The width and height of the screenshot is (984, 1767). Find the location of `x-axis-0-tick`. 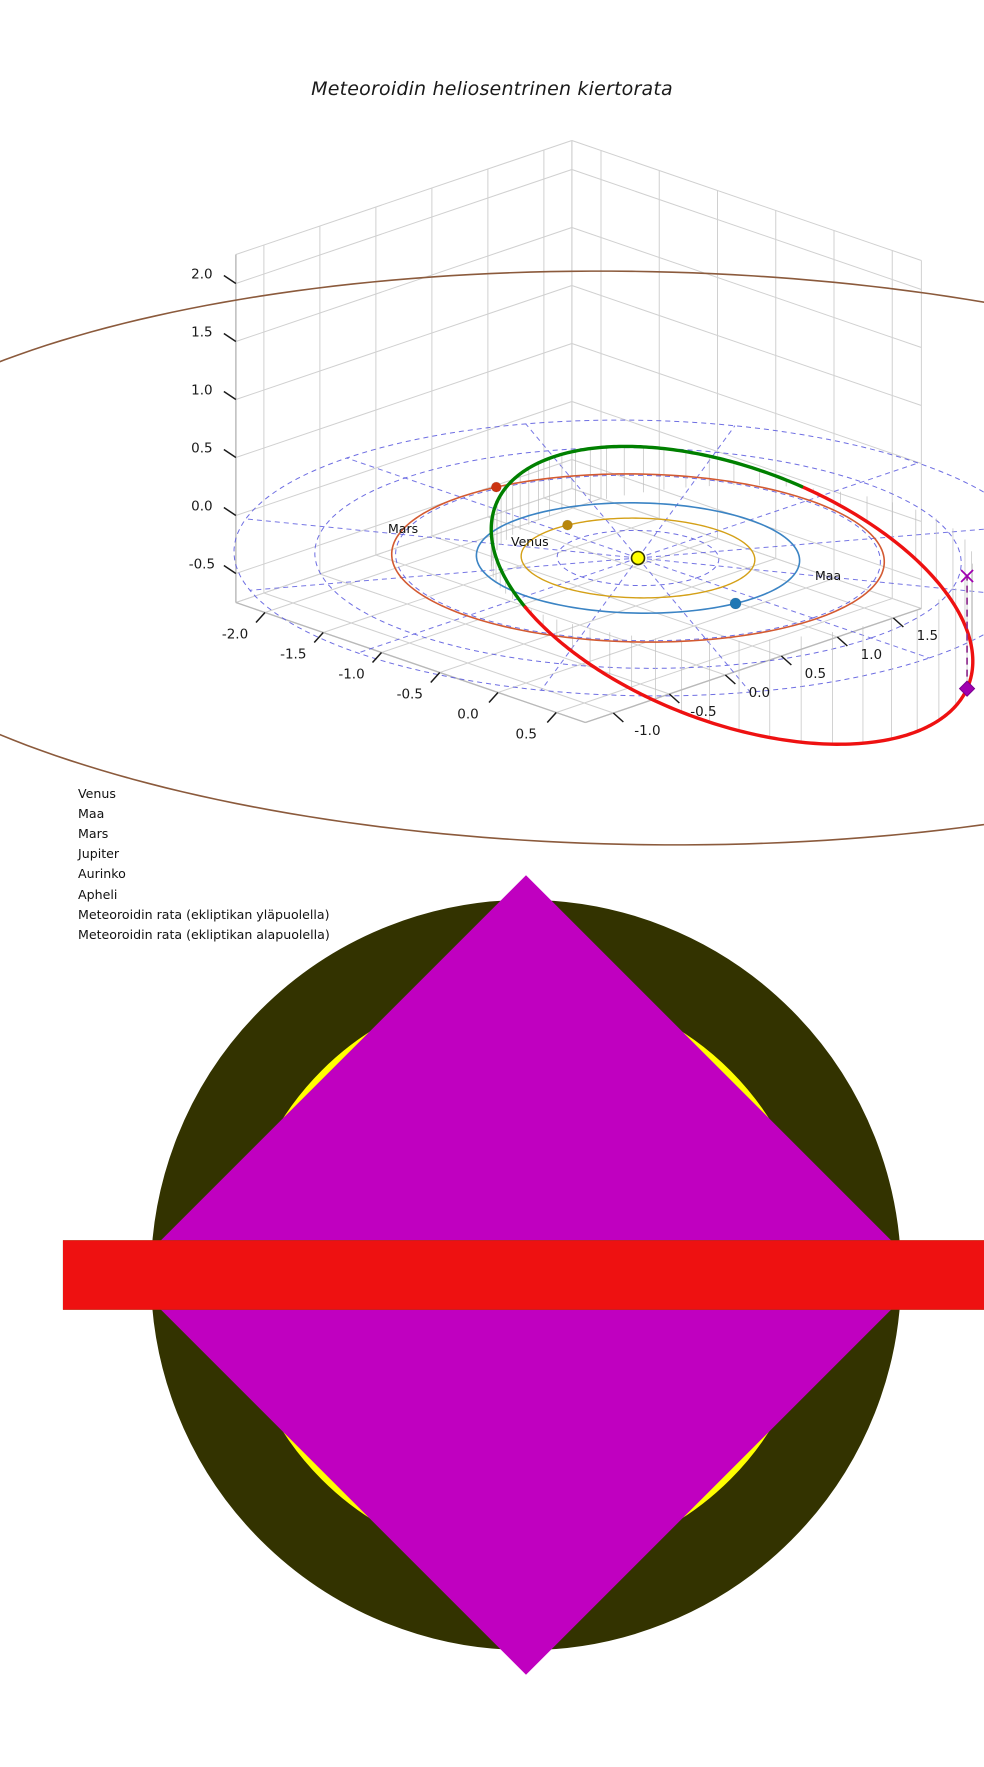

x-axis-0-tick is located at coordinates (260, 617).